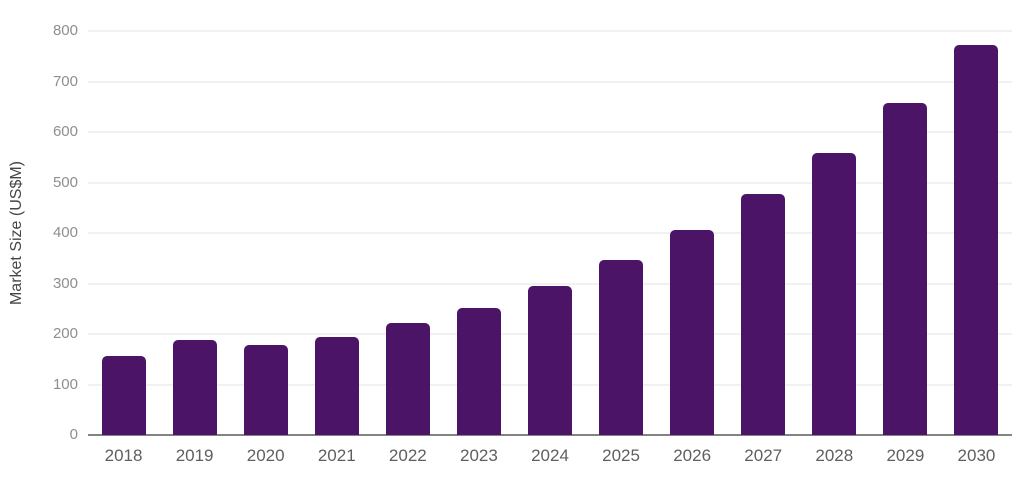 This screenshot has width=1024, height=480. What do you see at coordinates (692, 332) in the screenshot?
I see `bar-2026` at bounding box center [692, 332].